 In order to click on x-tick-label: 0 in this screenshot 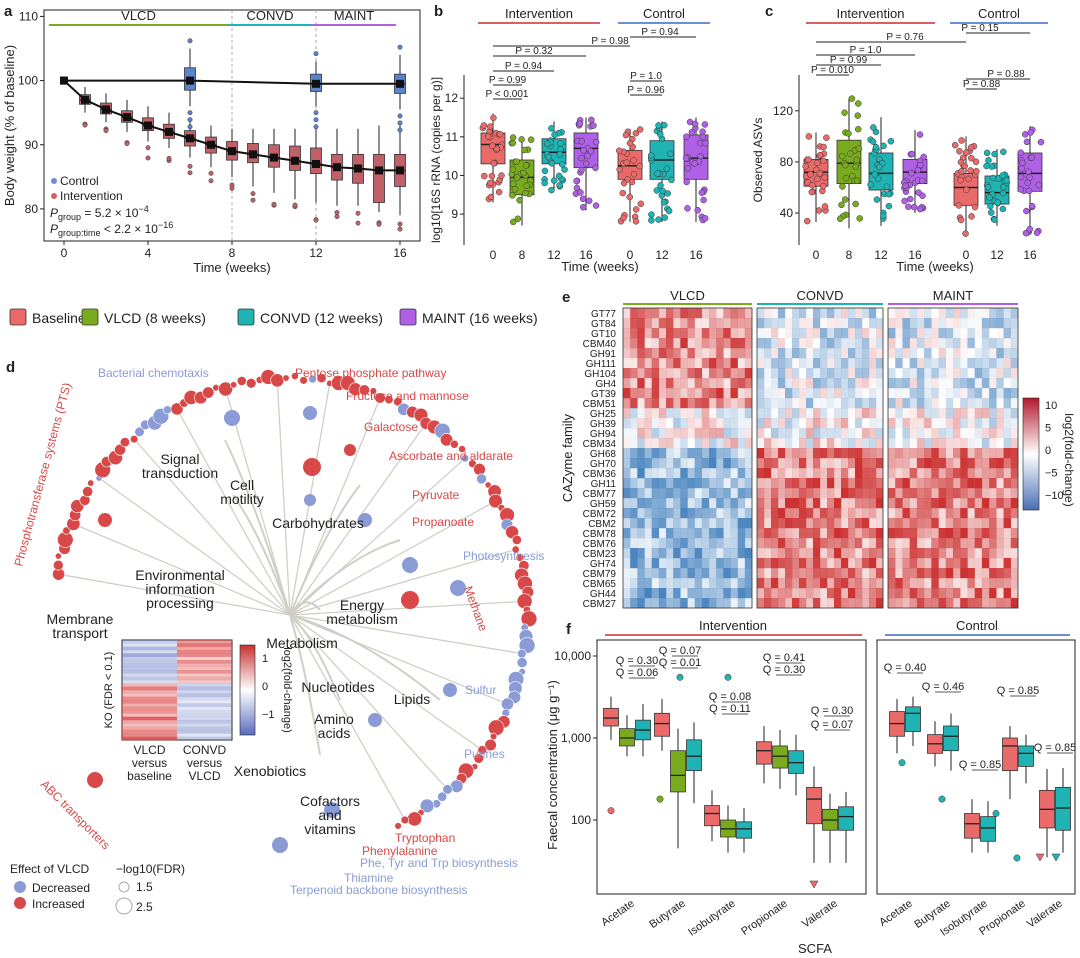, I will do `click(630, 255)`.